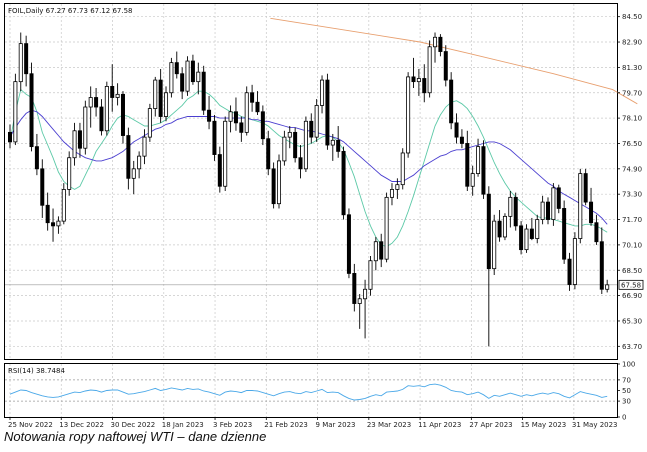 The image size is (647, 452). Describe the element at coordinates (454, 61) in the screenshot. I see `moving-average-long` at that location.